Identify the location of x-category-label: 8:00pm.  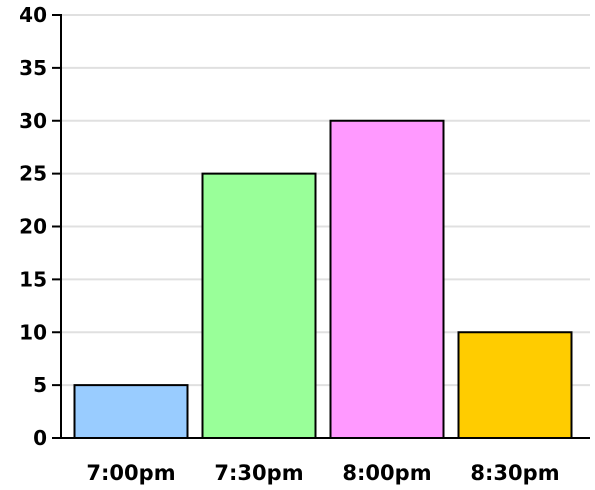
(386, 473).